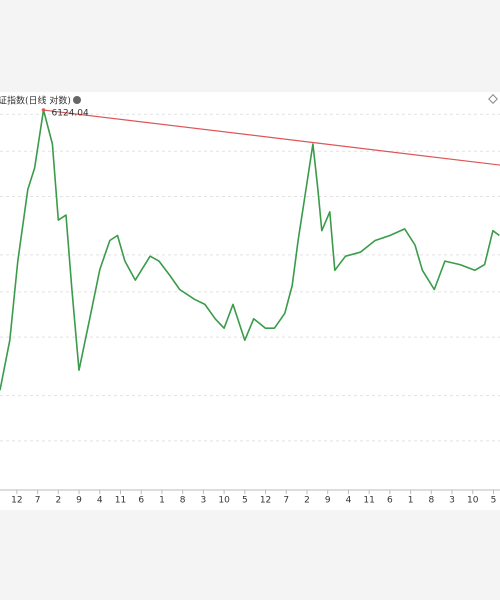 Image resolution: width=500 pixels, height=600 pixels. I want to click on chart-title: 证指数(日线 对数), so click(35, 101).